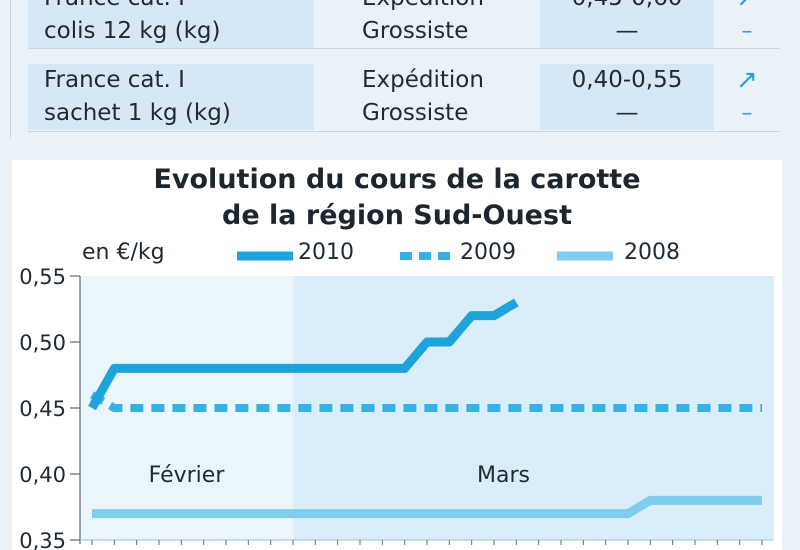 Image resolution: width=800 pixels, height=550 pixels. I want to click on price-cell: 0,40-0,55 —, so click(627, 97).